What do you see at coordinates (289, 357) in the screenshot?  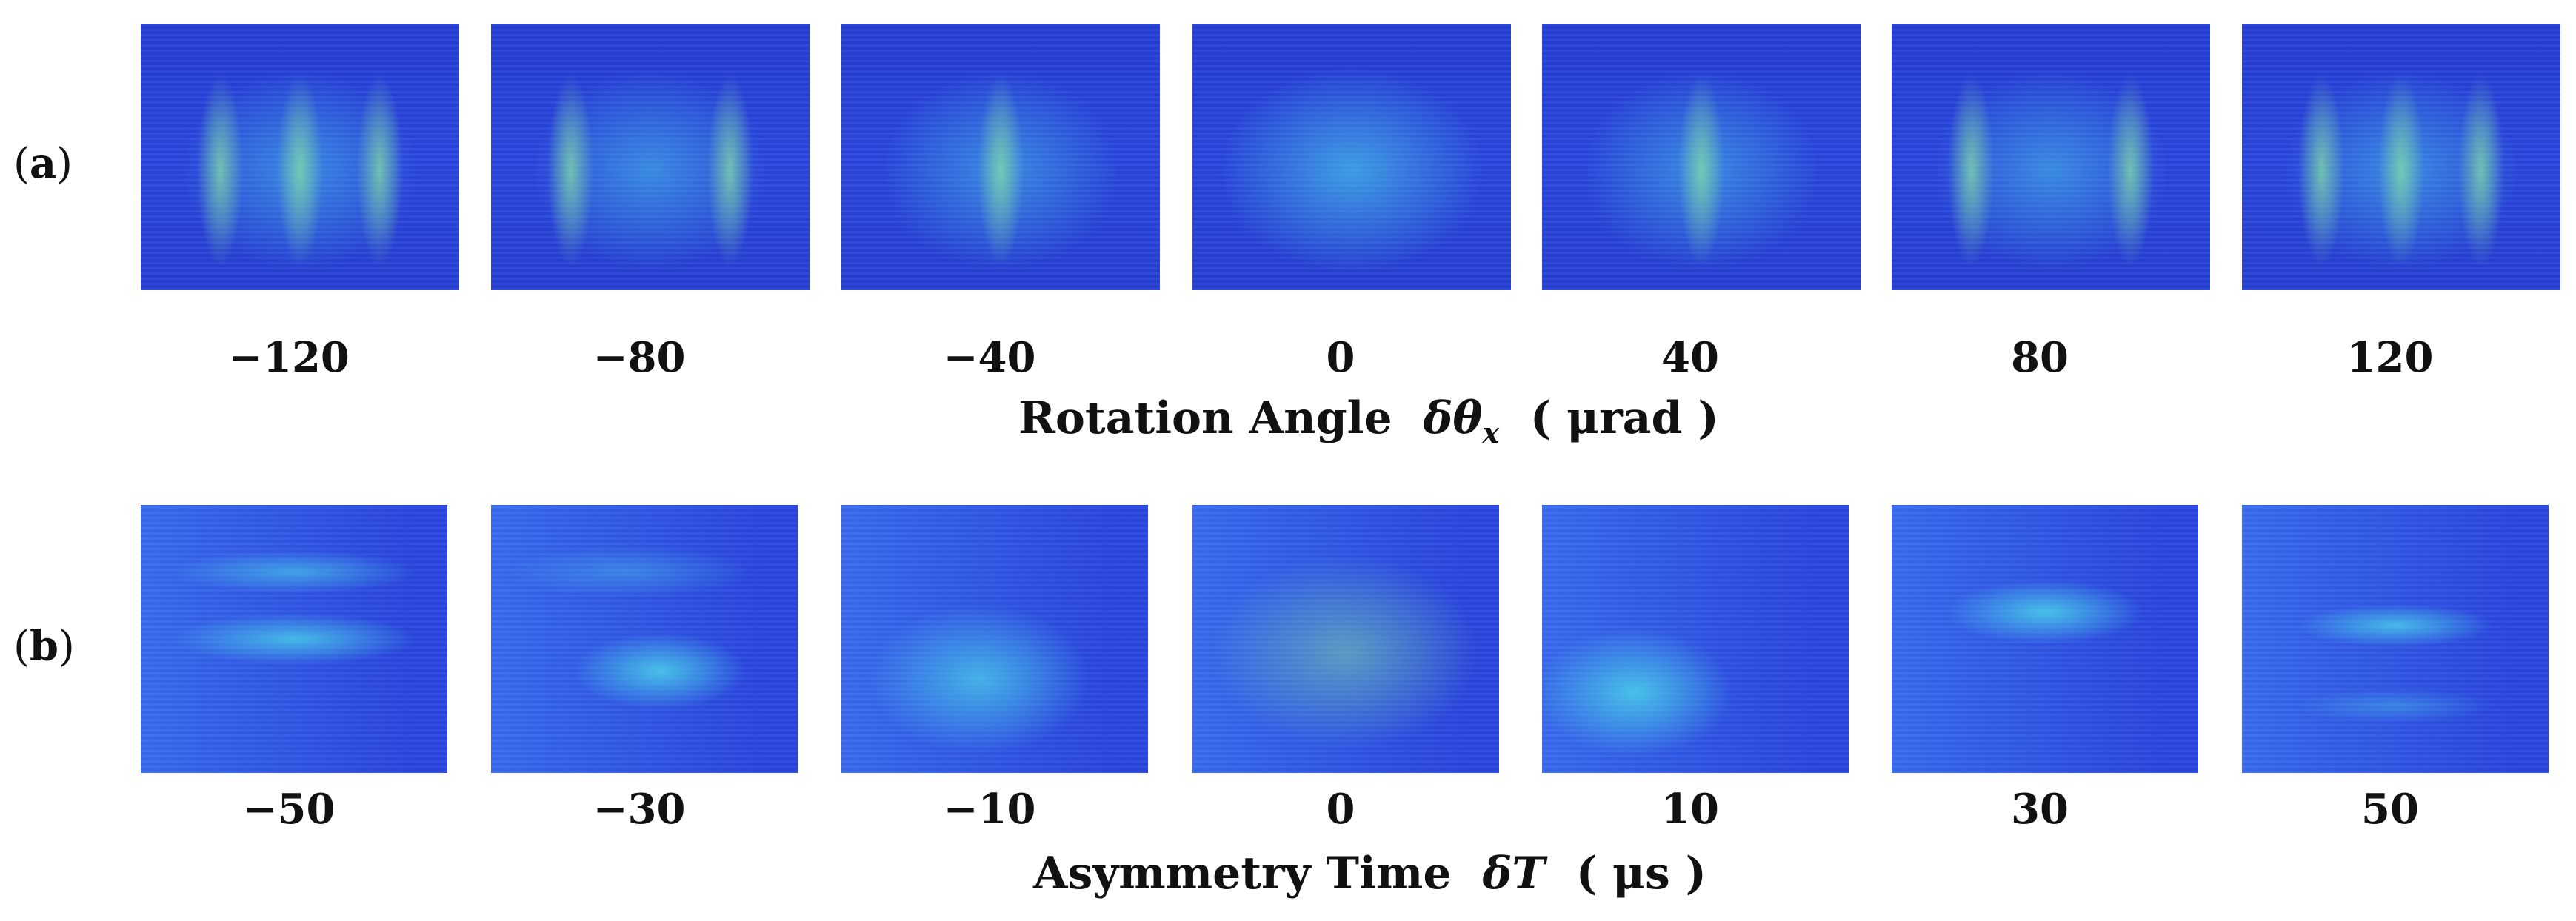 I see `row-a-tick: −120` at bounding box center [289, 357].